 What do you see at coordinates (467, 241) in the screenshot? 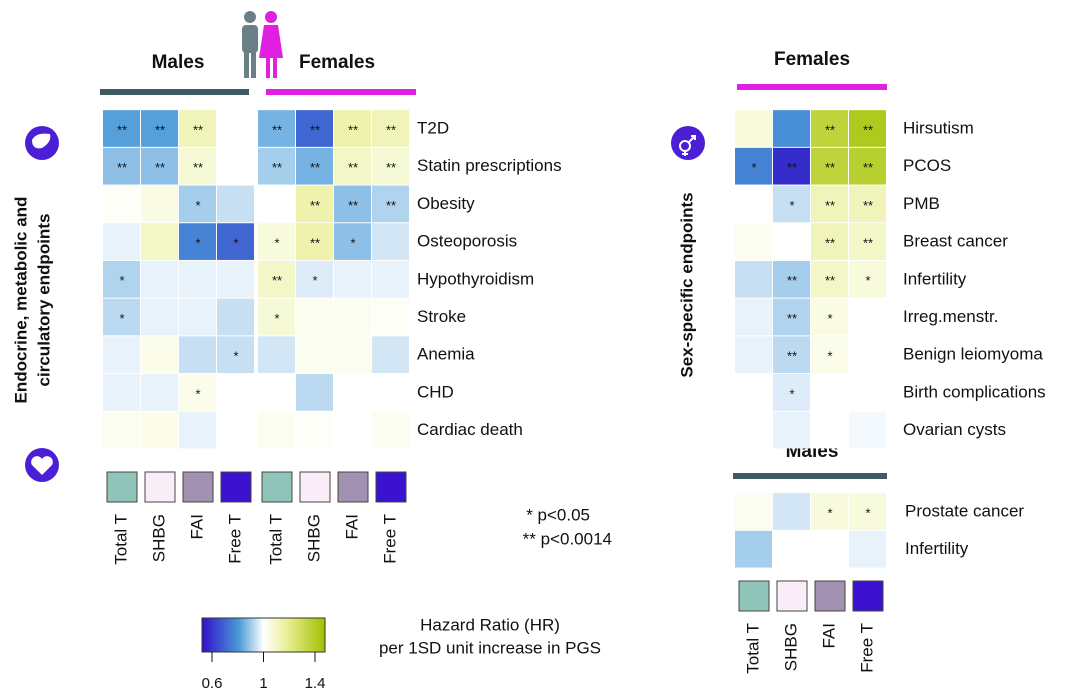
I see `endpoint-label: Osteoporosis` at bounding box center [467, 241].